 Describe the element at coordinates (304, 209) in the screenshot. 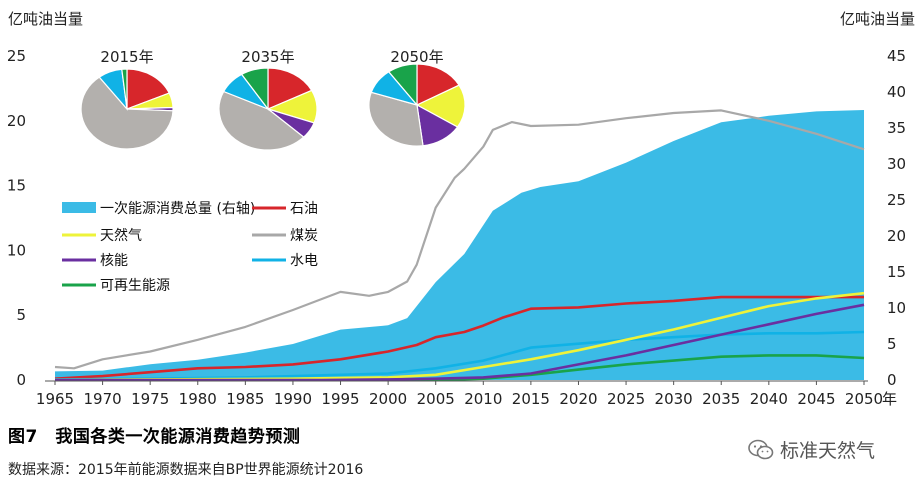

I see `legend-label-oil: 石油` at that location.